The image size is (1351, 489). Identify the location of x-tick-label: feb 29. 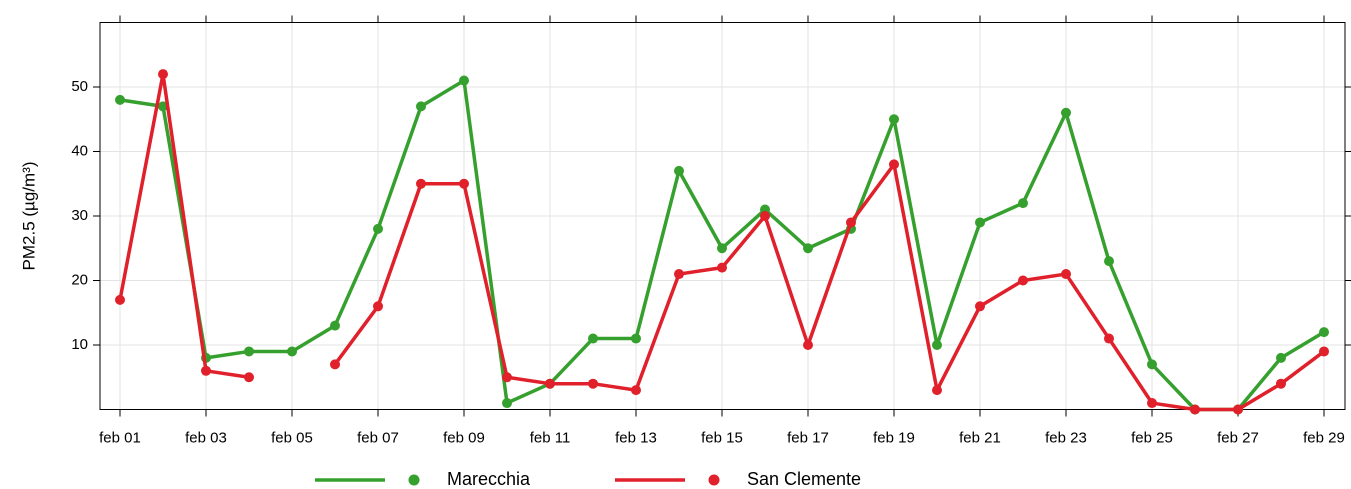
(1324, 437).